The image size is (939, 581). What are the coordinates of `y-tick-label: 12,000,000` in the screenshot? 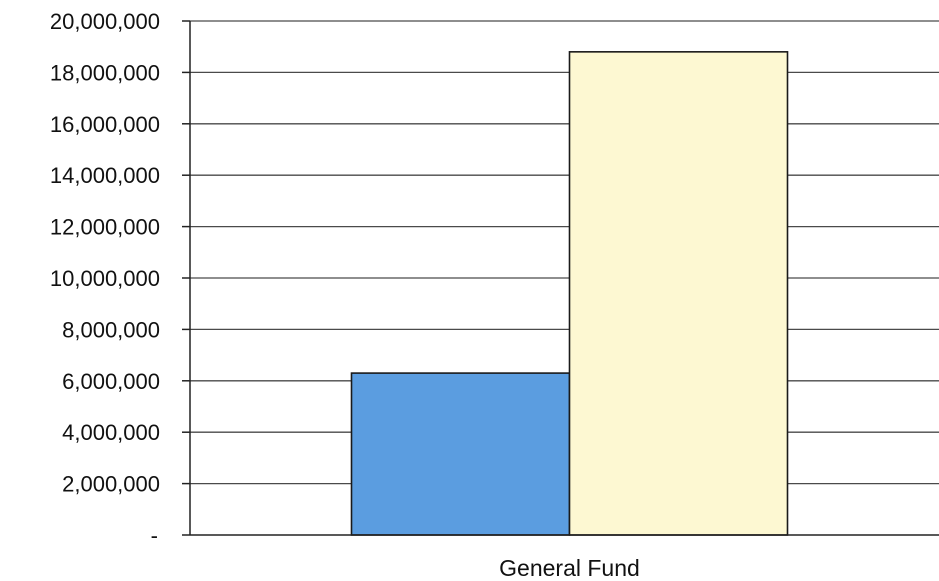 It's located at (105, 227).